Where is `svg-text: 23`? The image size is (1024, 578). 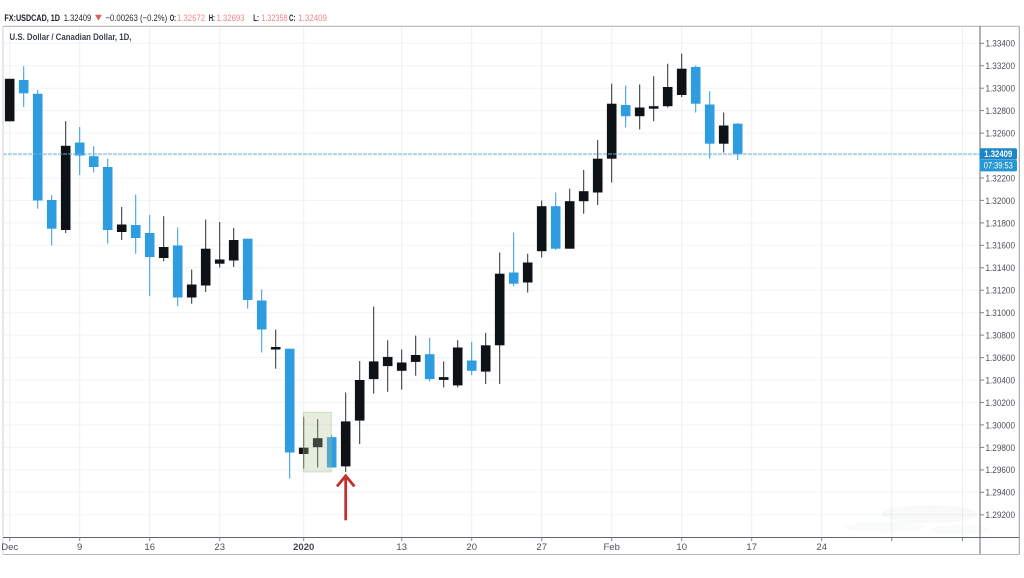 svg-text: 23 is located at coordinates (219, 547).